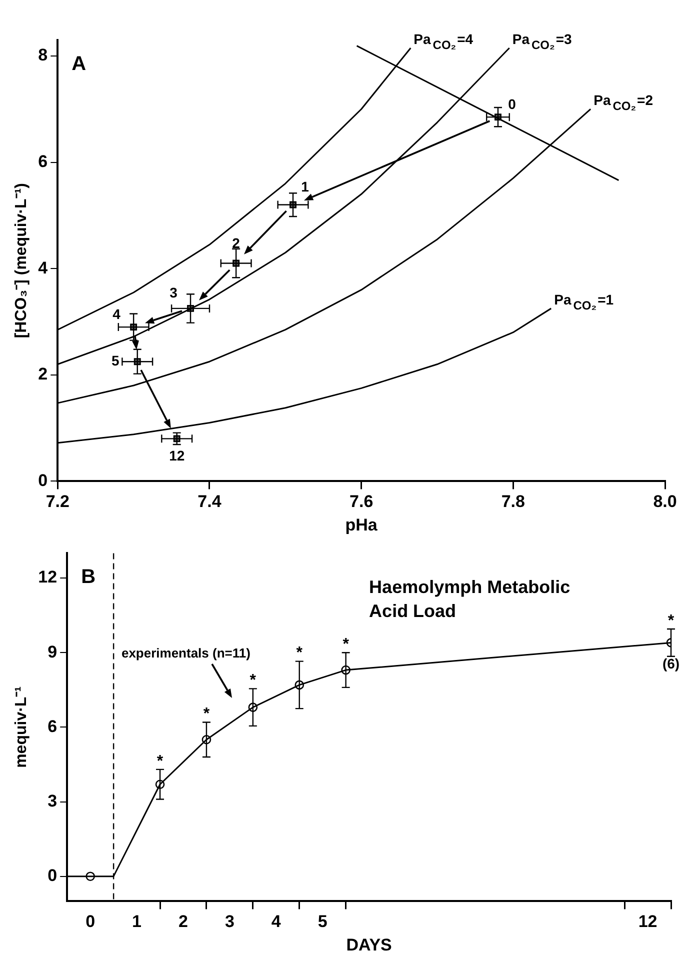  What do you see at coordinates (91, 922) in the screenshot?
I see `x-tick-label: 0` at bounding box center [91, 922].